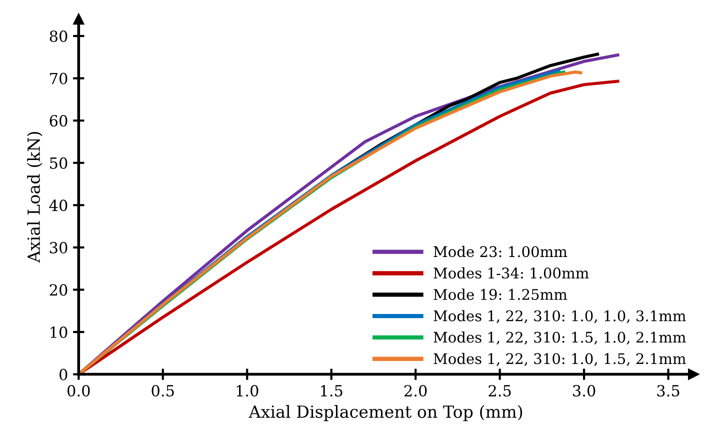  I want to click on y-tick-label: 40, so click(58, 206).